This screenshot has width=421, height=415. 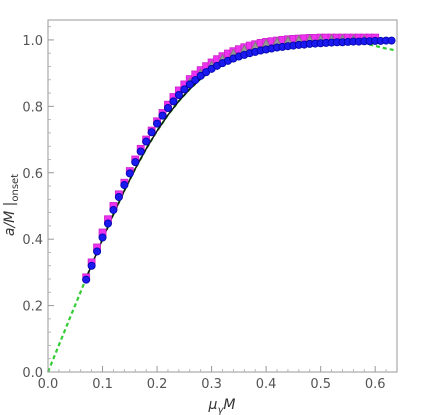 What do you see at coordinates (32, 307) in the screenshot?
I see `y-tick-label: 0.2` at bounding box center [32, 307].